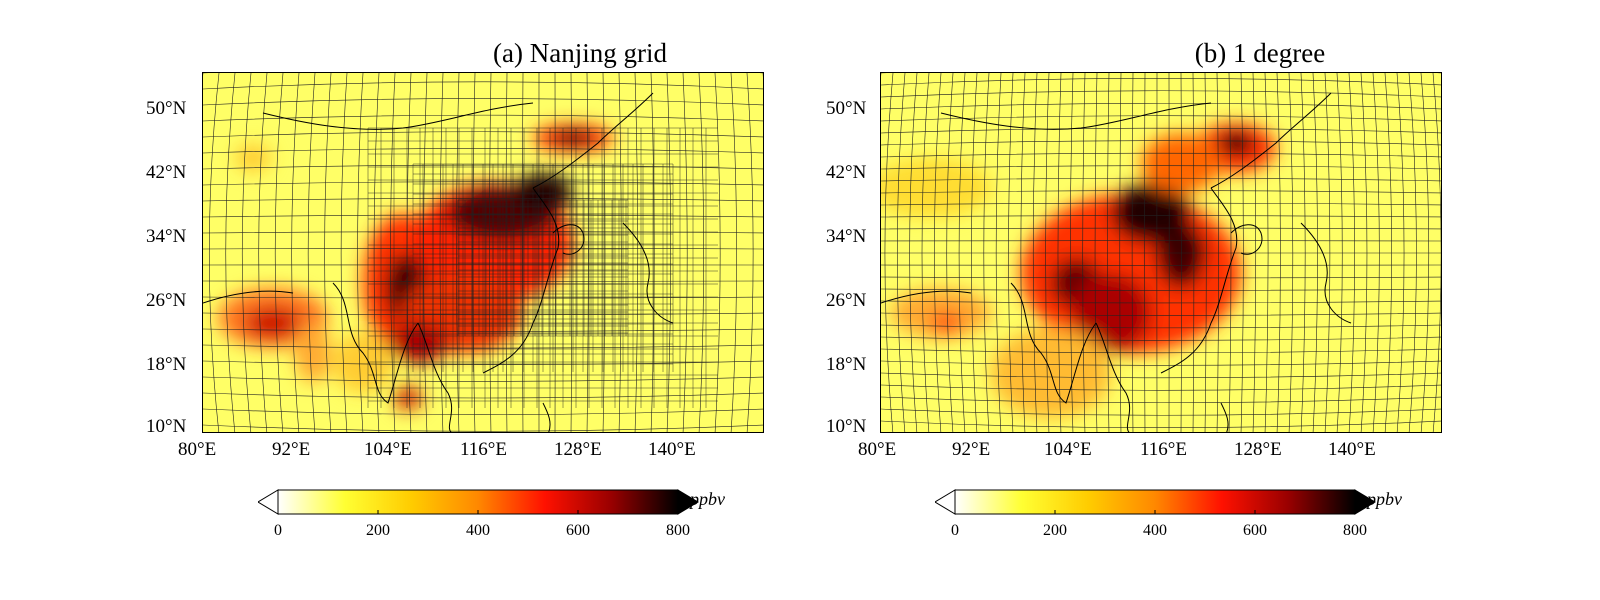 This screenshot has width=1600, height=600. I want to click on colorbar-tick: 0, so click(955, 530).